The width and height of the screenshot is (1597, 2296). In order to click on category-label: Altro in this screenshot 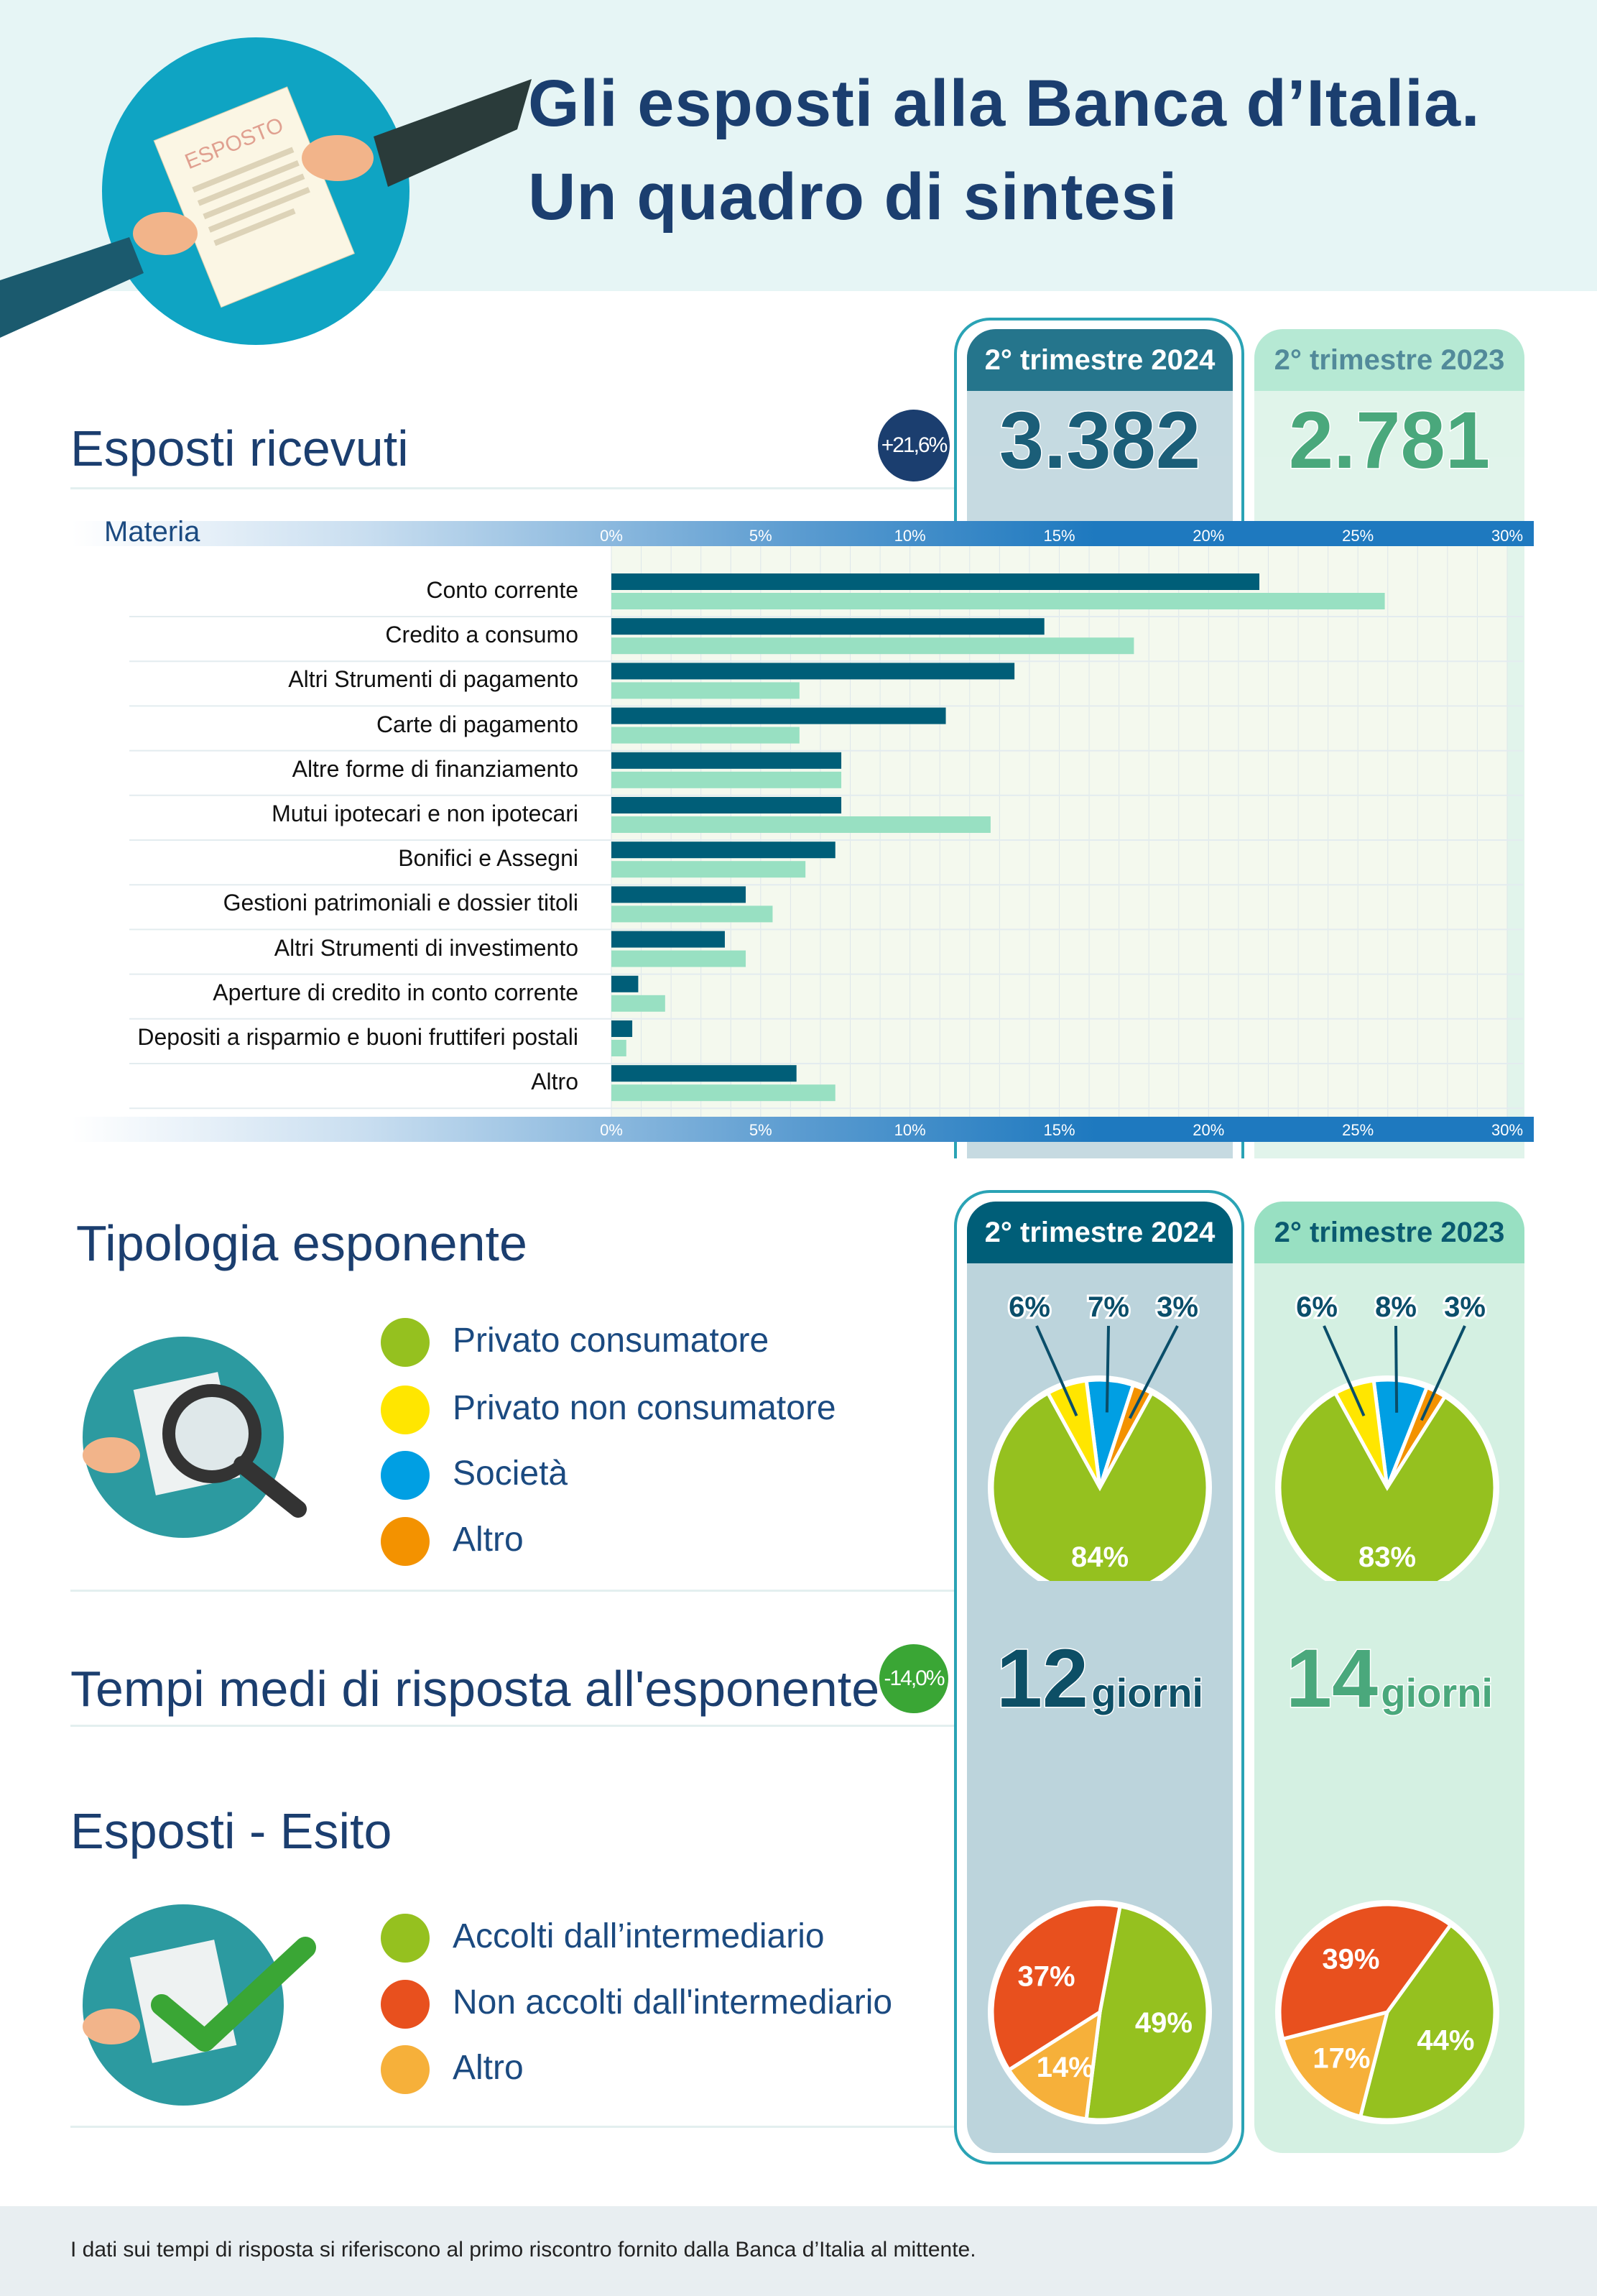, I will do `click(554, 1082)`.